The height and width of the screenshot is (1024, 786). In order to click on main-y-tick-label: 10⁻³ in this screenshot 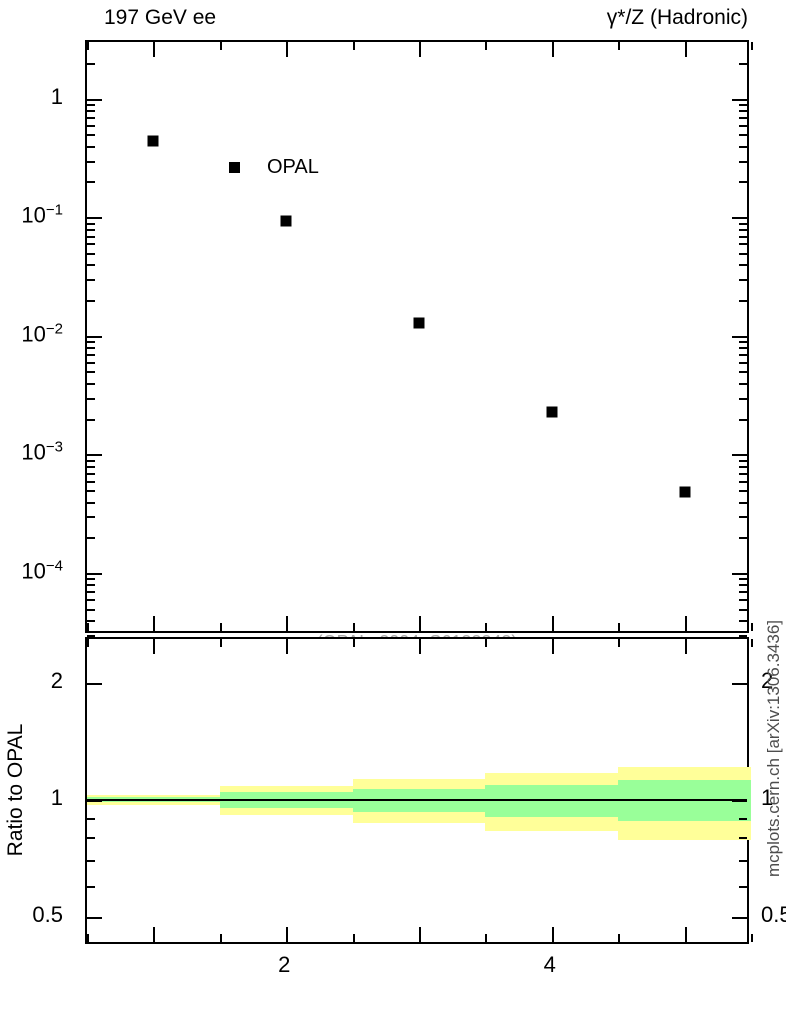, I will do `click(42, 452)`.